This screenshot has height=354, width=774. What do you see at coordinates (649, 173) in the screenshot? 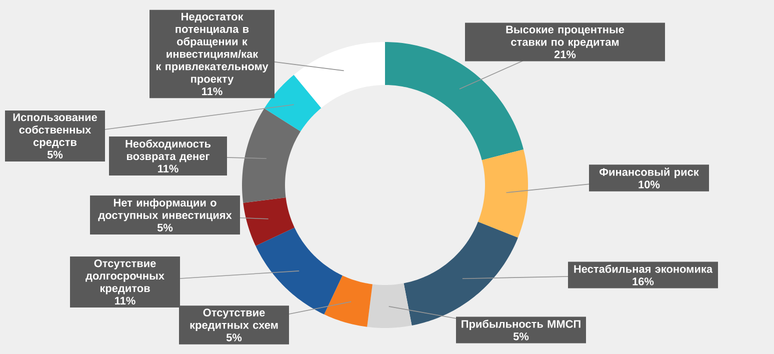
I see `slice-label: Финансовый риск` at bounding box center [649, 173].